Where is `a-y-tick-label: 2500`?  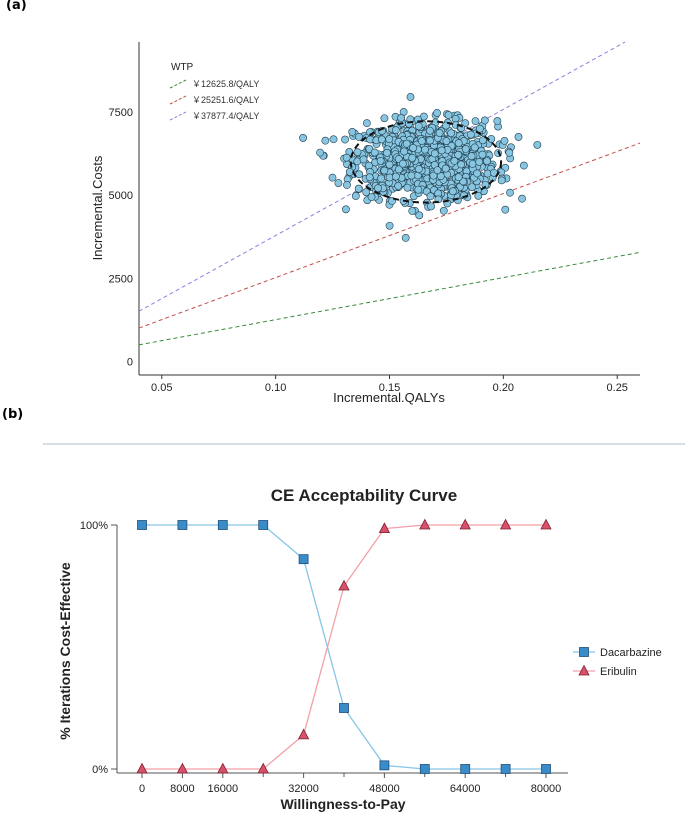
a-y-tick-label: 2500 is located at coordinates (121, 279).